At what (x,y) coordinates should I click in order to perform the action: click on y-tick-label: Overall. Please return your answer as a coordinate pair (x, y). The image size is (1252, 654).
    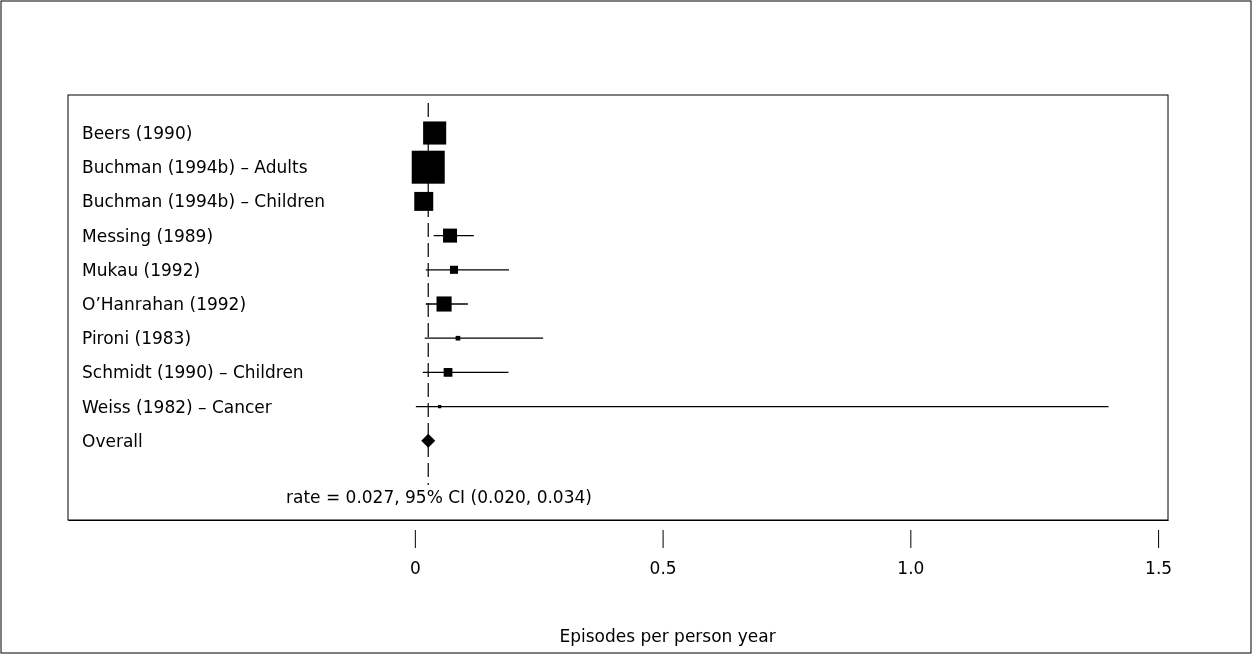
    Looking at the image, I should click on (112, 440).